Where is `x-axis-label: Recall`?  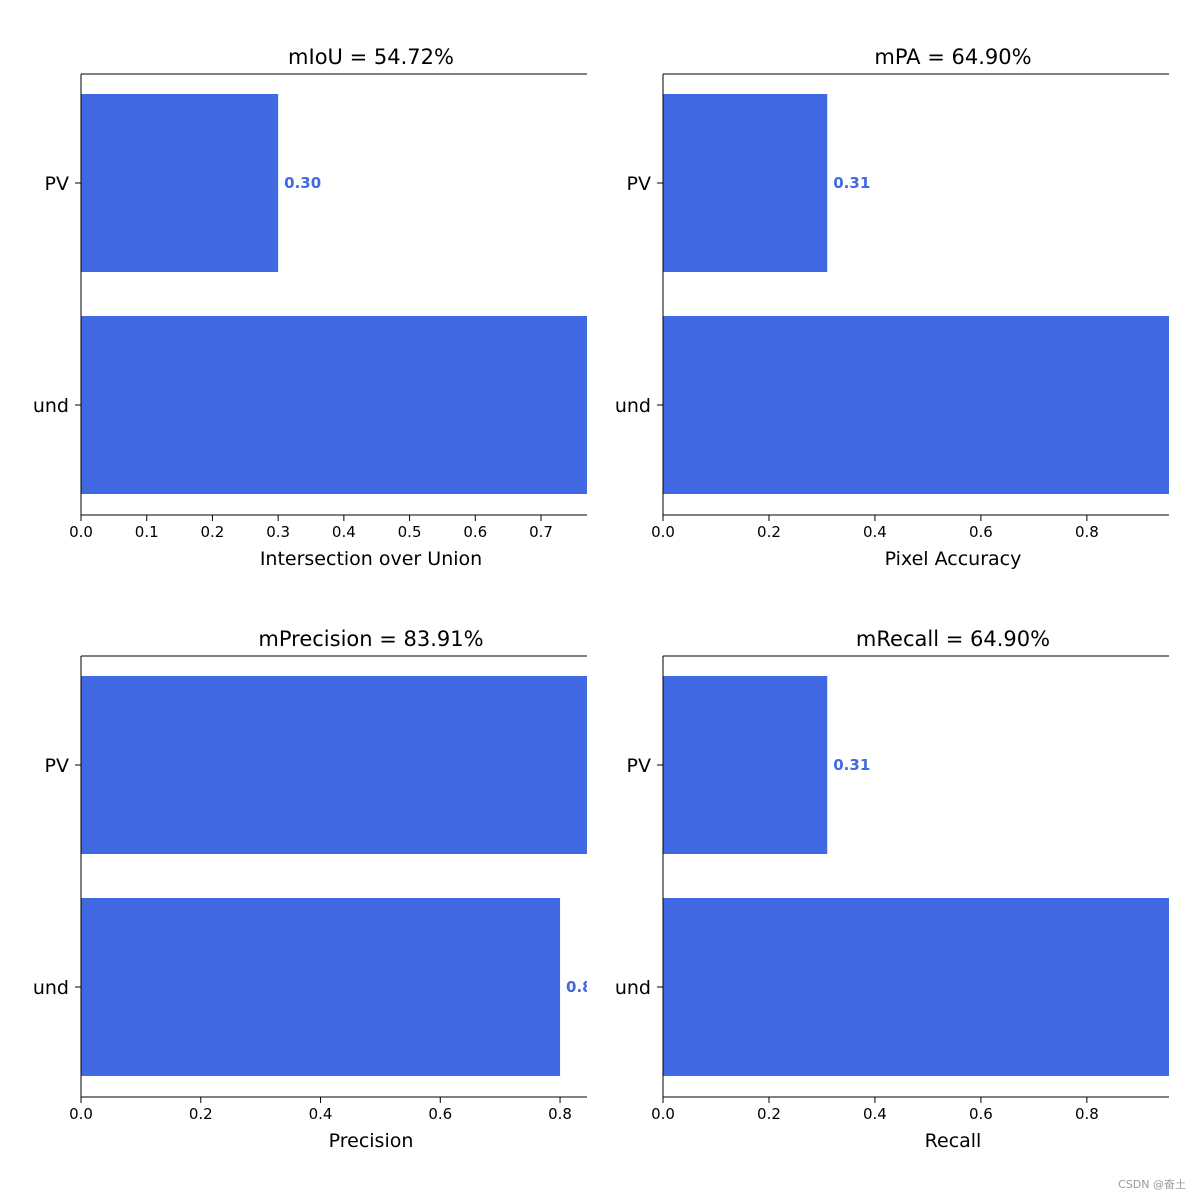 x-axis-label: Recall is located at coordinates (953, 1141).